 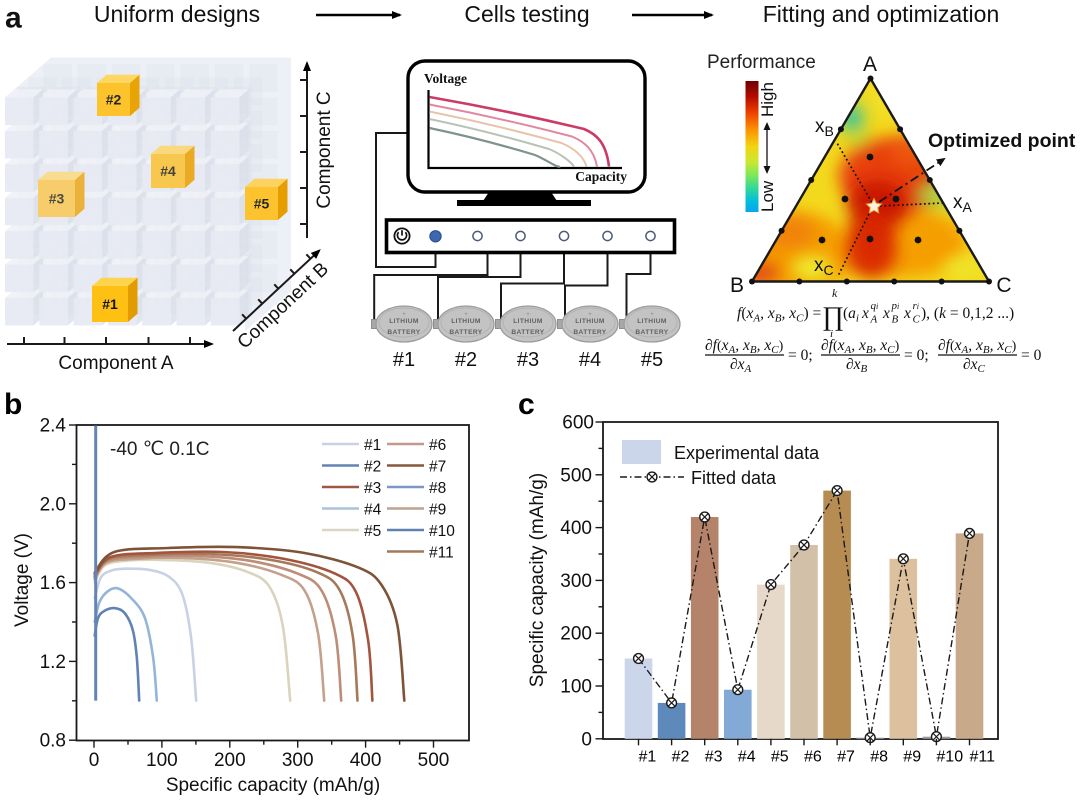 I want to click on svg-text: Component C, so click(x=324, y=149).